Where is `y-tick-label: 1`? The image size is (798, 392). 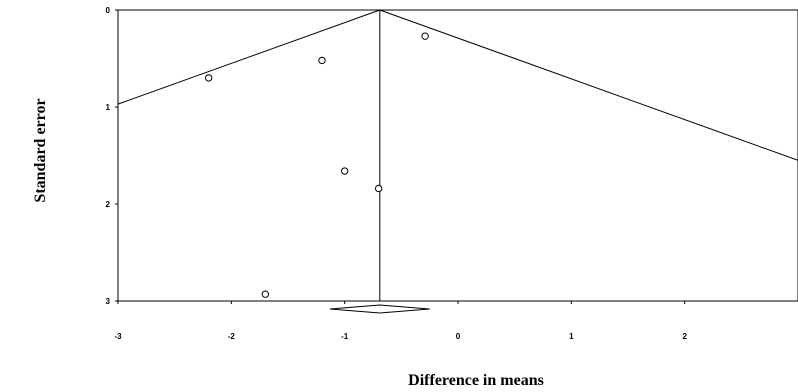
y-tick-label: 1 is located at coordinates (108, 107).